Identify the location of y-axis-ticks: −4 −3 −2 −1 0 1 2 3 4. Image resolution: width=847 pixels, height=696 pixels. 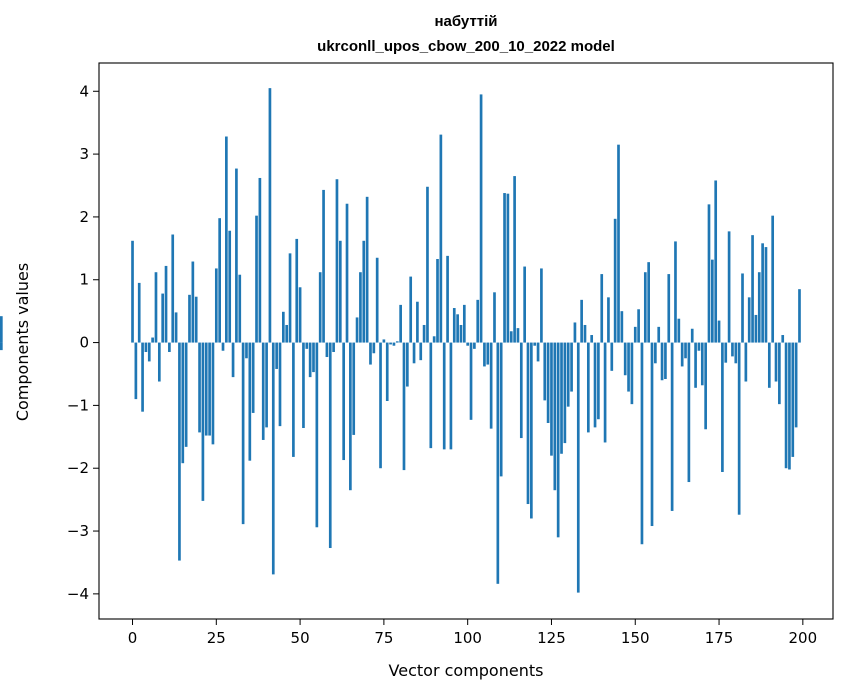
(83, 342).